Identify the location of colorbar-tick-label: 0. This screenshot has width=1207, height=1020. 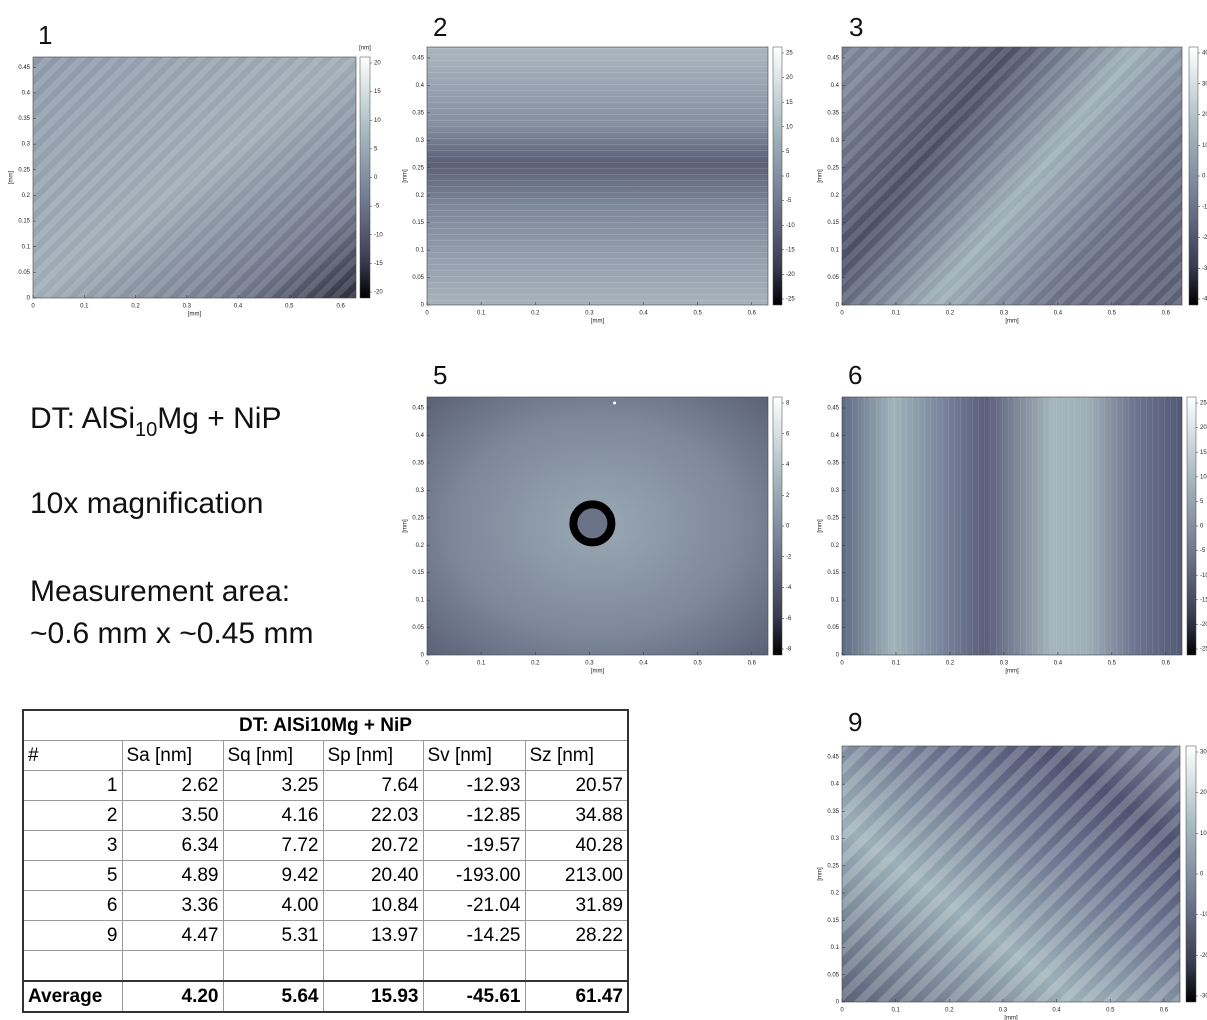
(376, 178).